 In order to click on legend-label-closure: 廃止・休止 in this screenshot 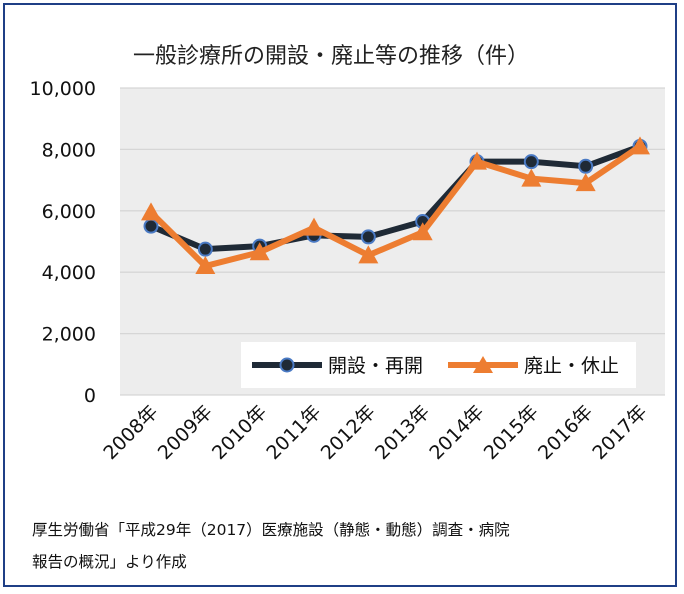, I will do `click(571, 366)`.